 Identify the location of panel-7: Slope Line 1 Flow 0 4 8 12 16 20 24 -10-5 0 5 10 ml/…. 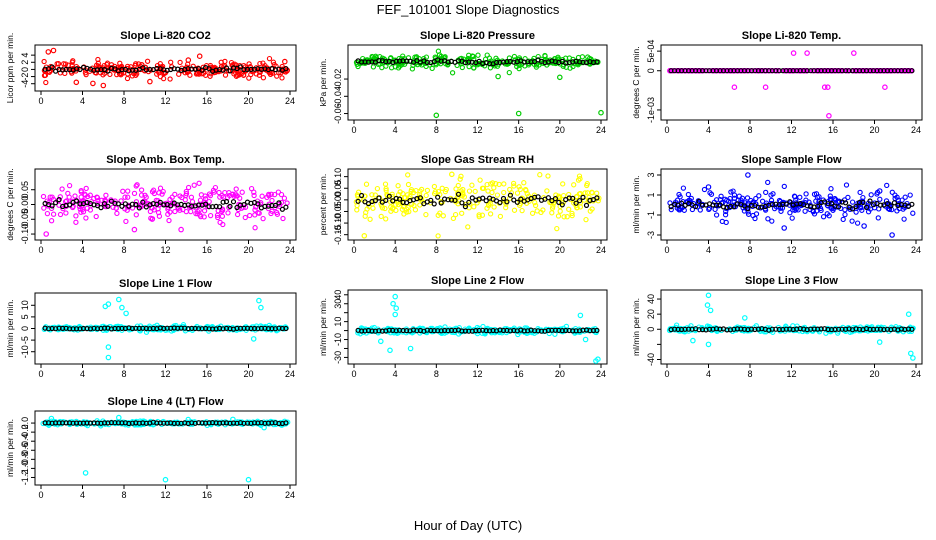
(151, 328).